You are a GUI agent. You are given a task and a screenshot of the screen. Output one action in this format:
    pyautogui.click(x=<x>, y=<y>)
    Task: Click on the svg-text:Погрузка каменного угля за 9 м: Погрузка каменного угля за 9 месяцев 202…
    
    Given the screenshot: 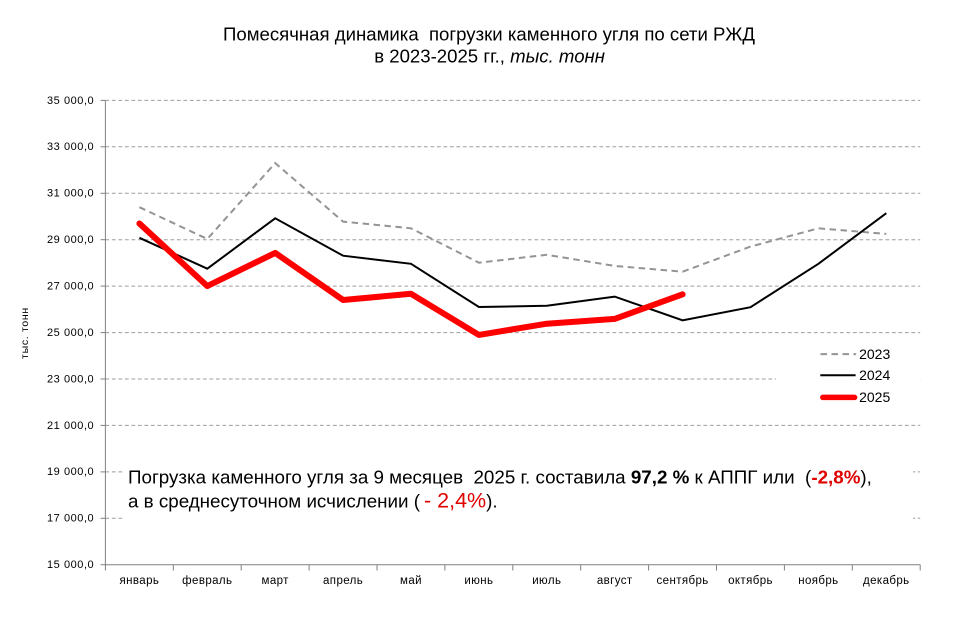 What is the action you would take?
    pyautogui.click(x=500, y=477)
    